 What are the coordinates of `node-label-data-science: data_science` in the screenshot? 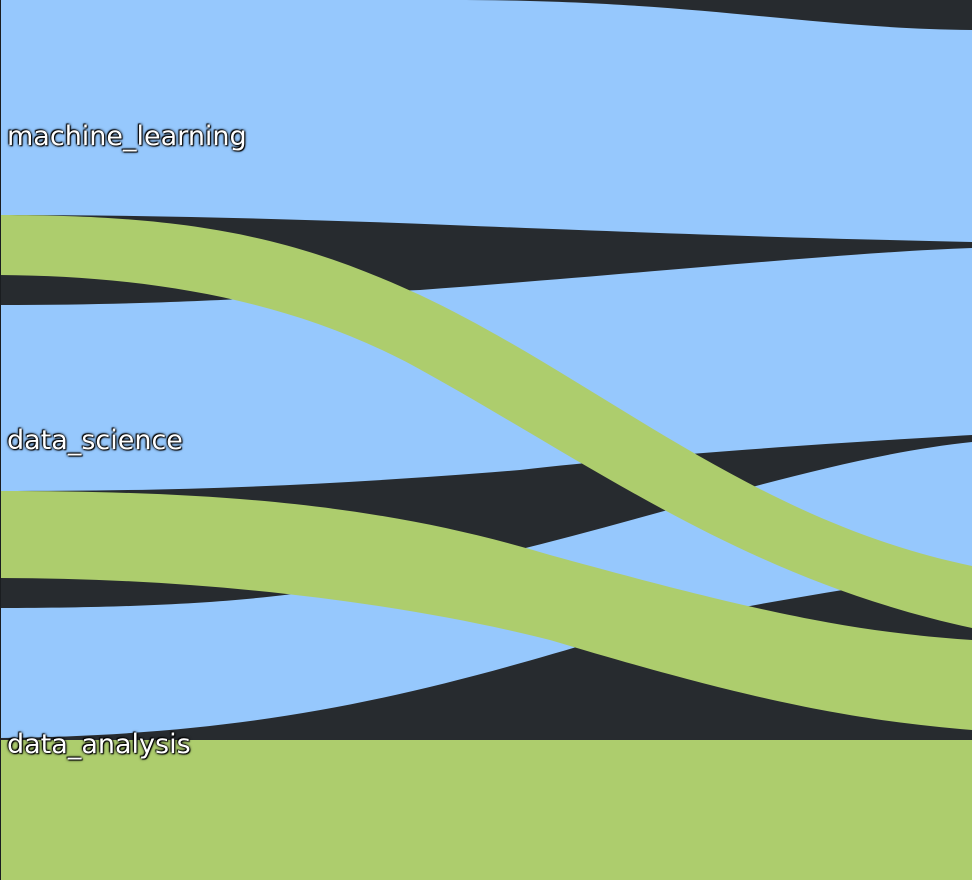 It's located at (95, 440).